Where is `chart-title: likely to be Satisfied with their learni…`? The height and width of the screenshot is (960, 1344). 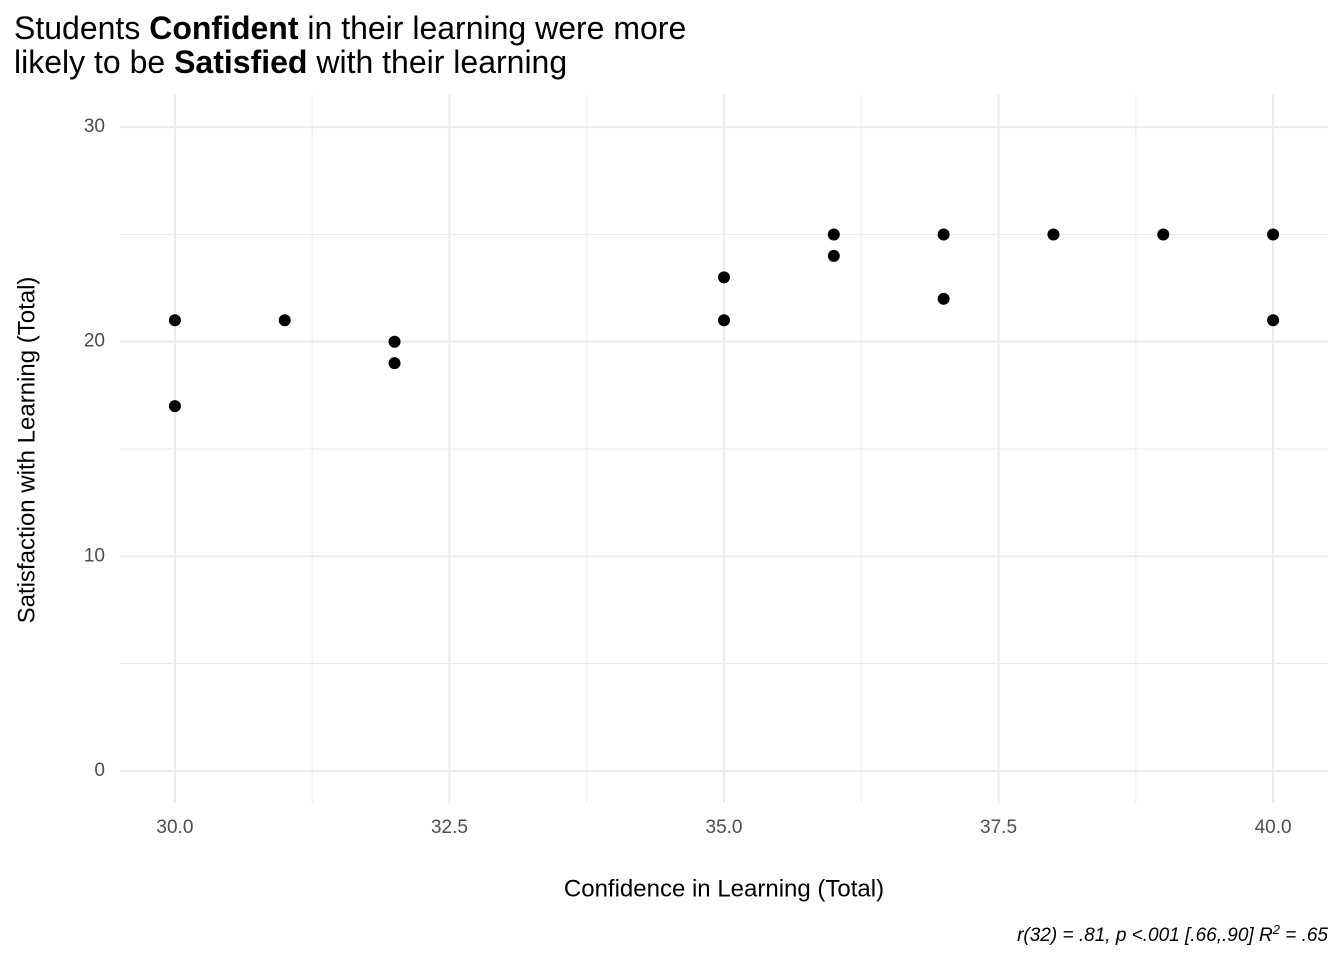 chart-title: likely to be Satisfied with their learni… is located at coordinates (290, 62).